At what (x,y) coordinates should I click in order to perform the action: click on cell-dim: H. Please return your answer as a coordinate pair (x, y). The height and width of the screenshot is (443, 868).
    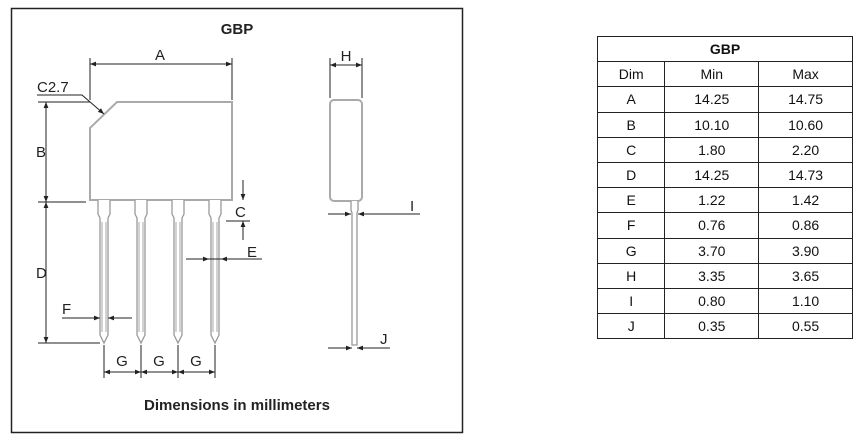
    Looking at the image, I should click on (631, 275).